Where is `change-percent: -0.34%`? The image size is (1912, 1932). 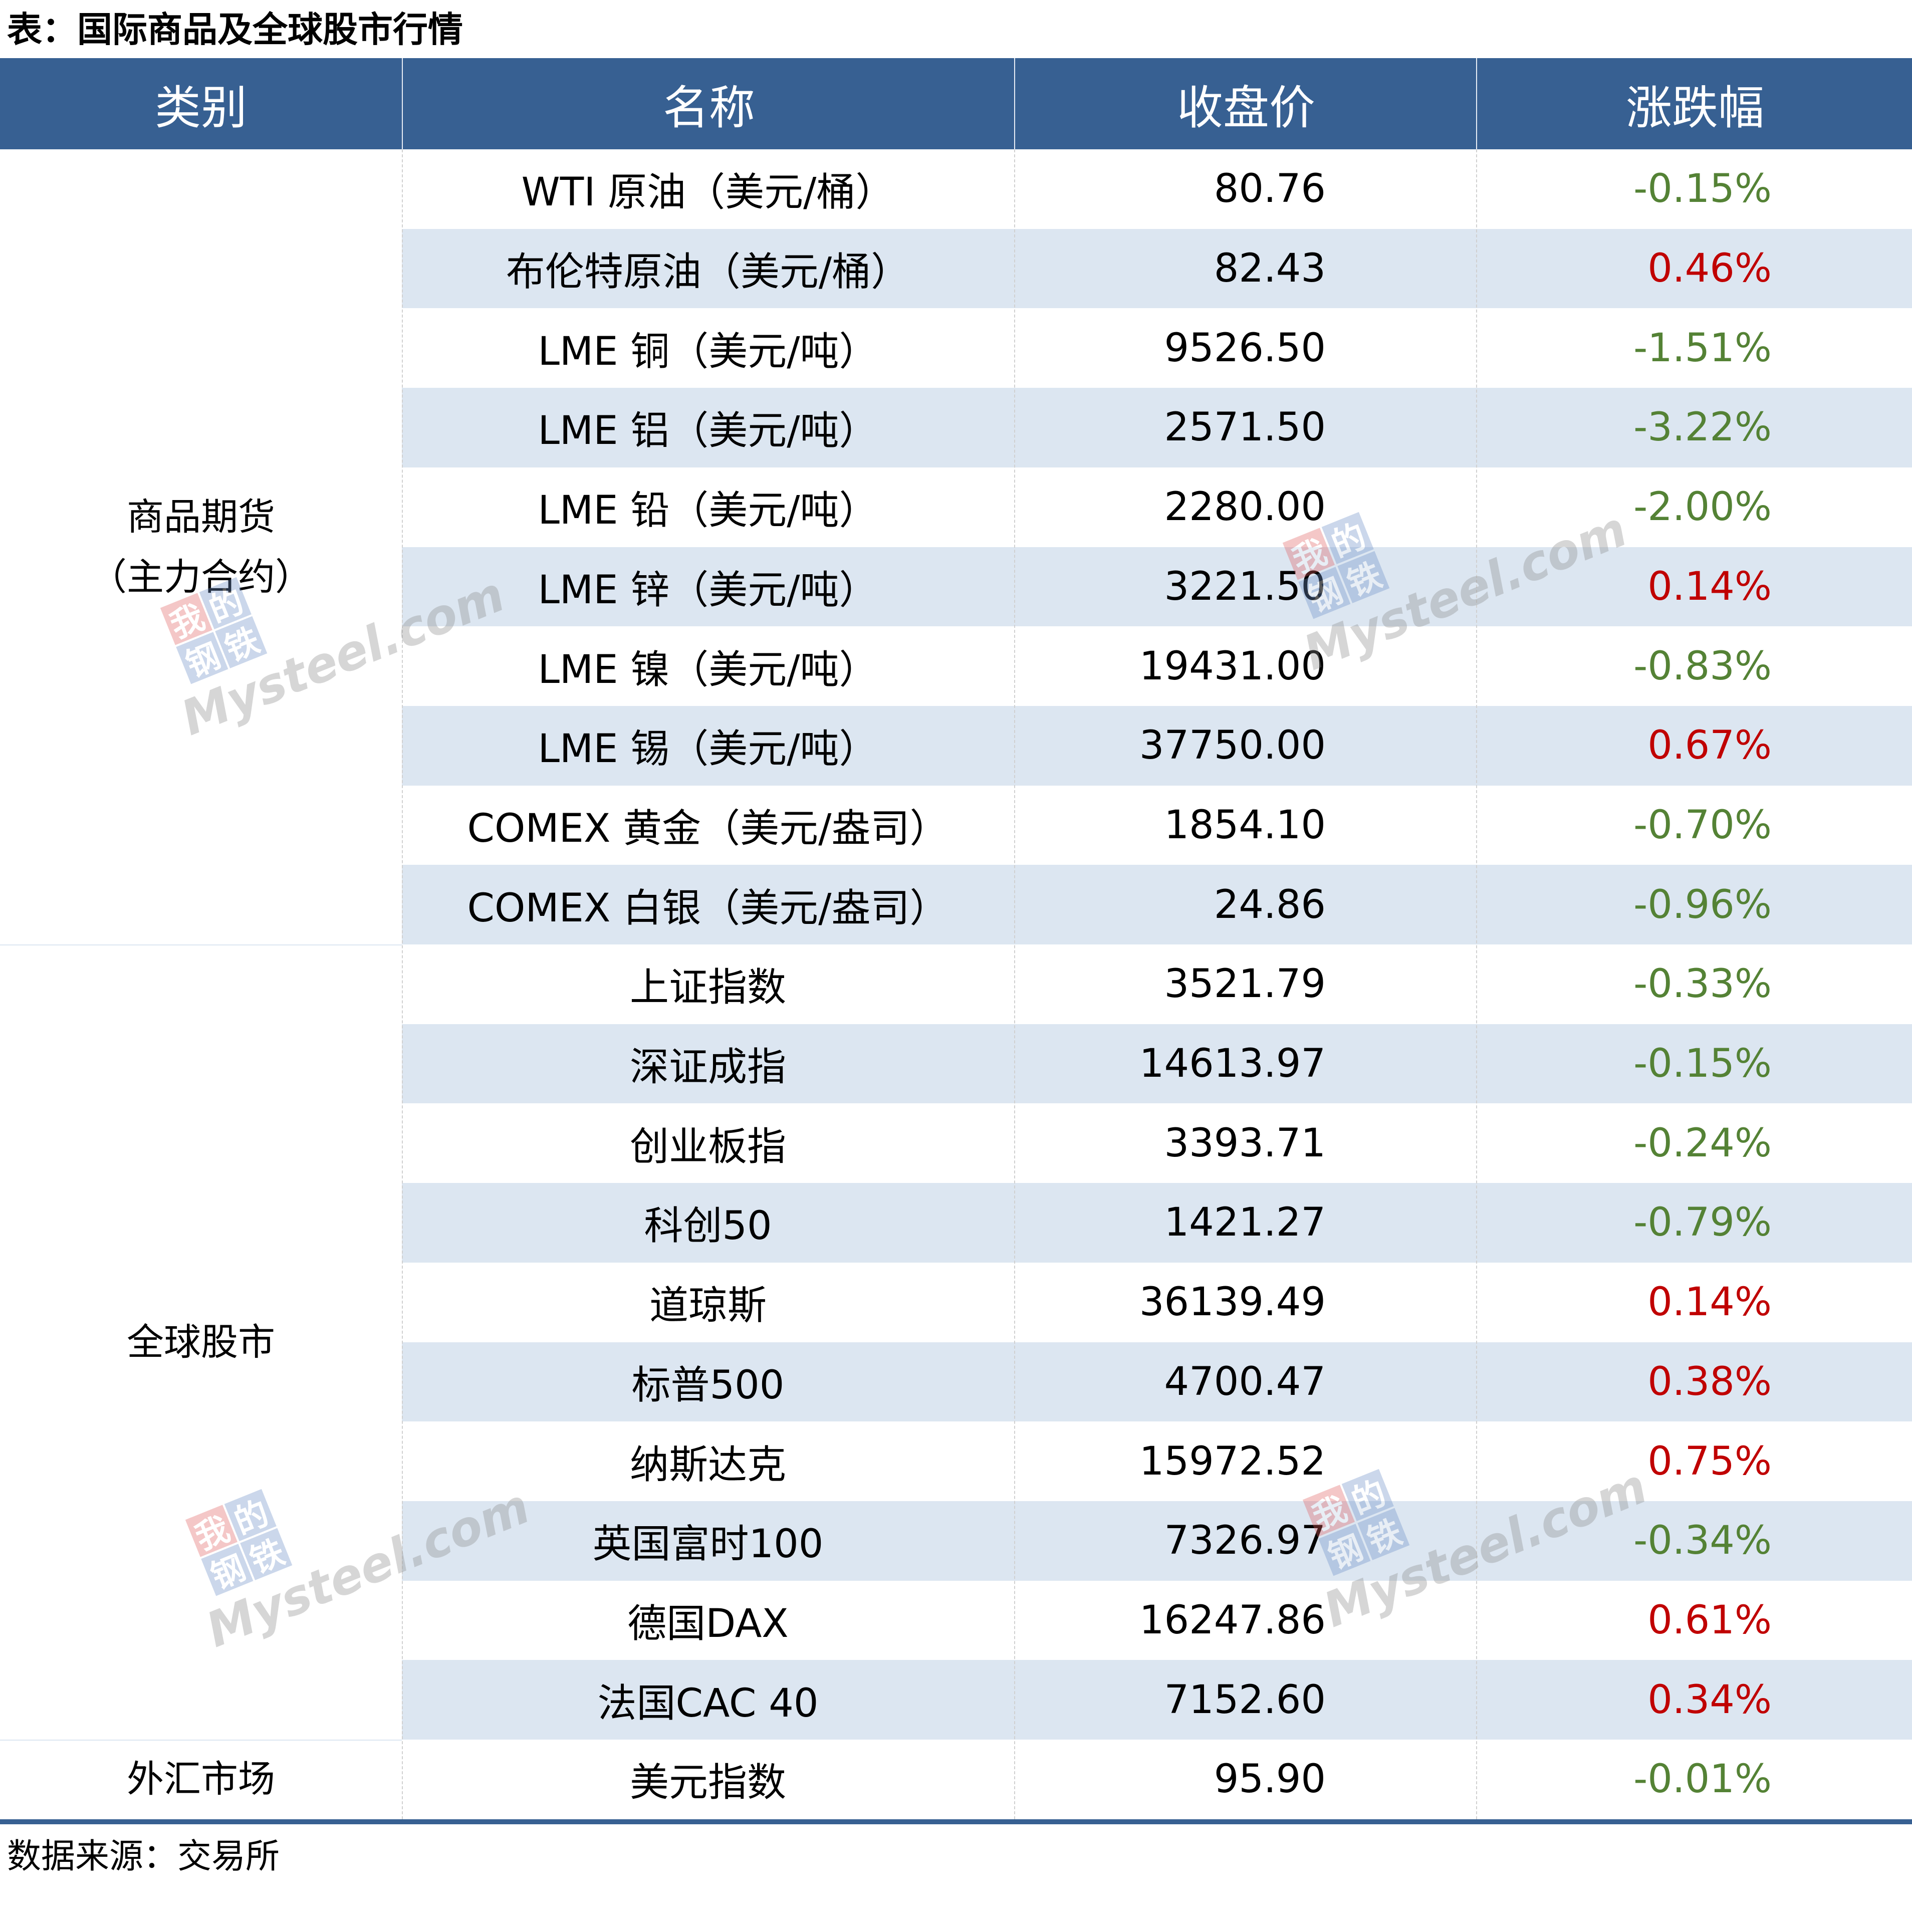
change-percent: -0.34% is located at coordinates (1694, 1541).